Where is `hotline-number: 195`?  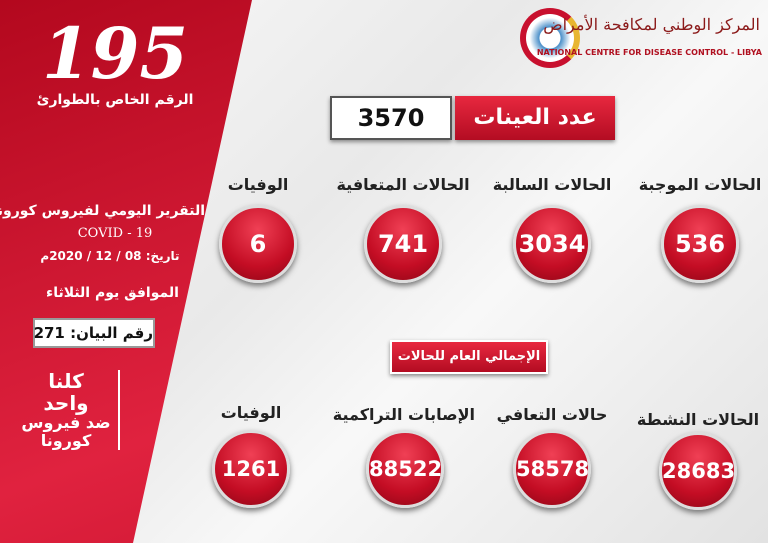
hotline-number: 195 is located at coordinates (115, 53).